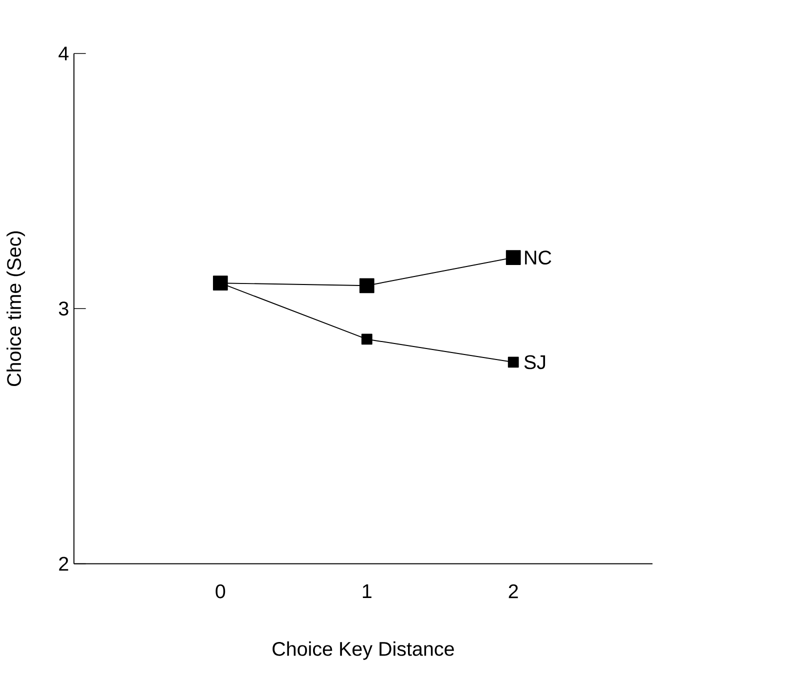 The height and width of the screenshot is (680, 797). What do you see at coordinates (63, 309) in the screenshot?
I see `y-tick-label: 3` at bounding box center [63, 309].